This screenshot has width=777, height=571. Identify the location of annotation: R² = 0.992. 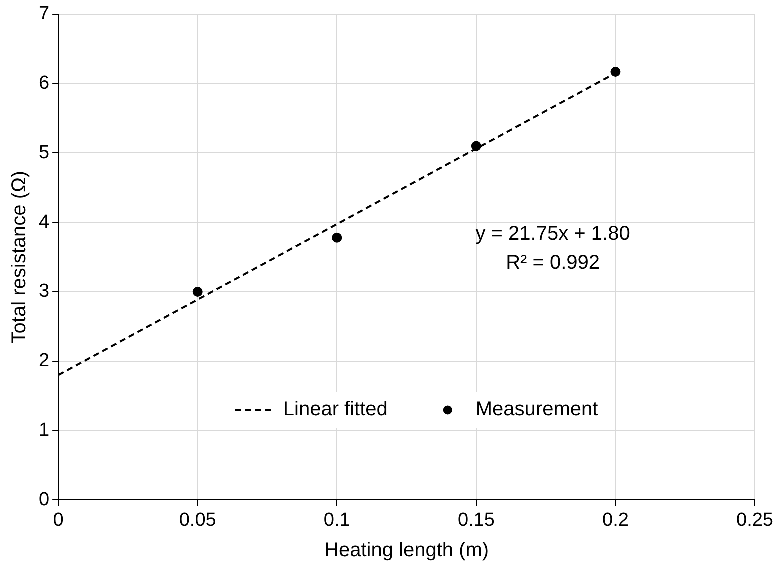
(553, 263).